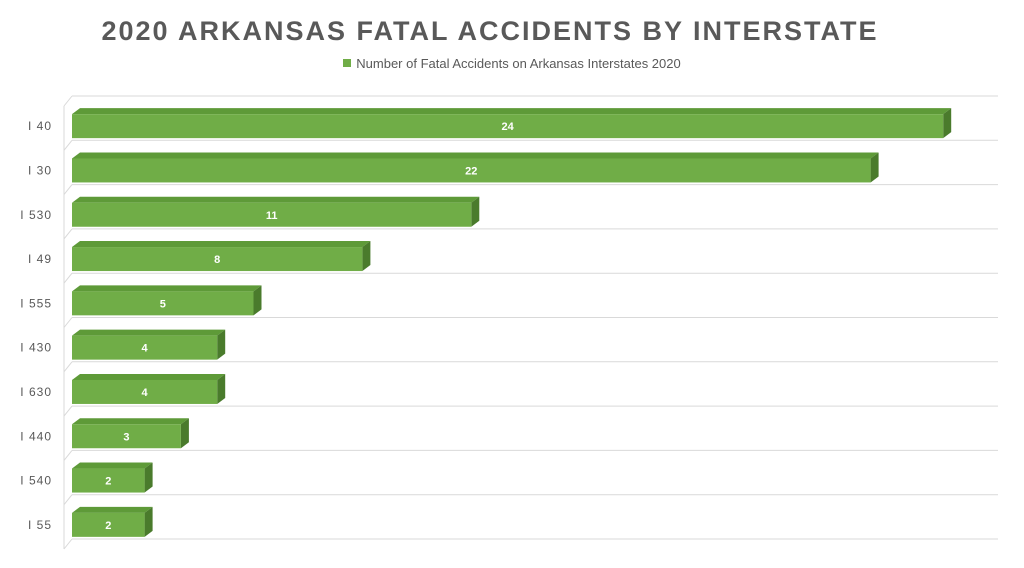 This screenshot has width=1024, height=568. I want to click on data-label: 8, so click(217, 260).